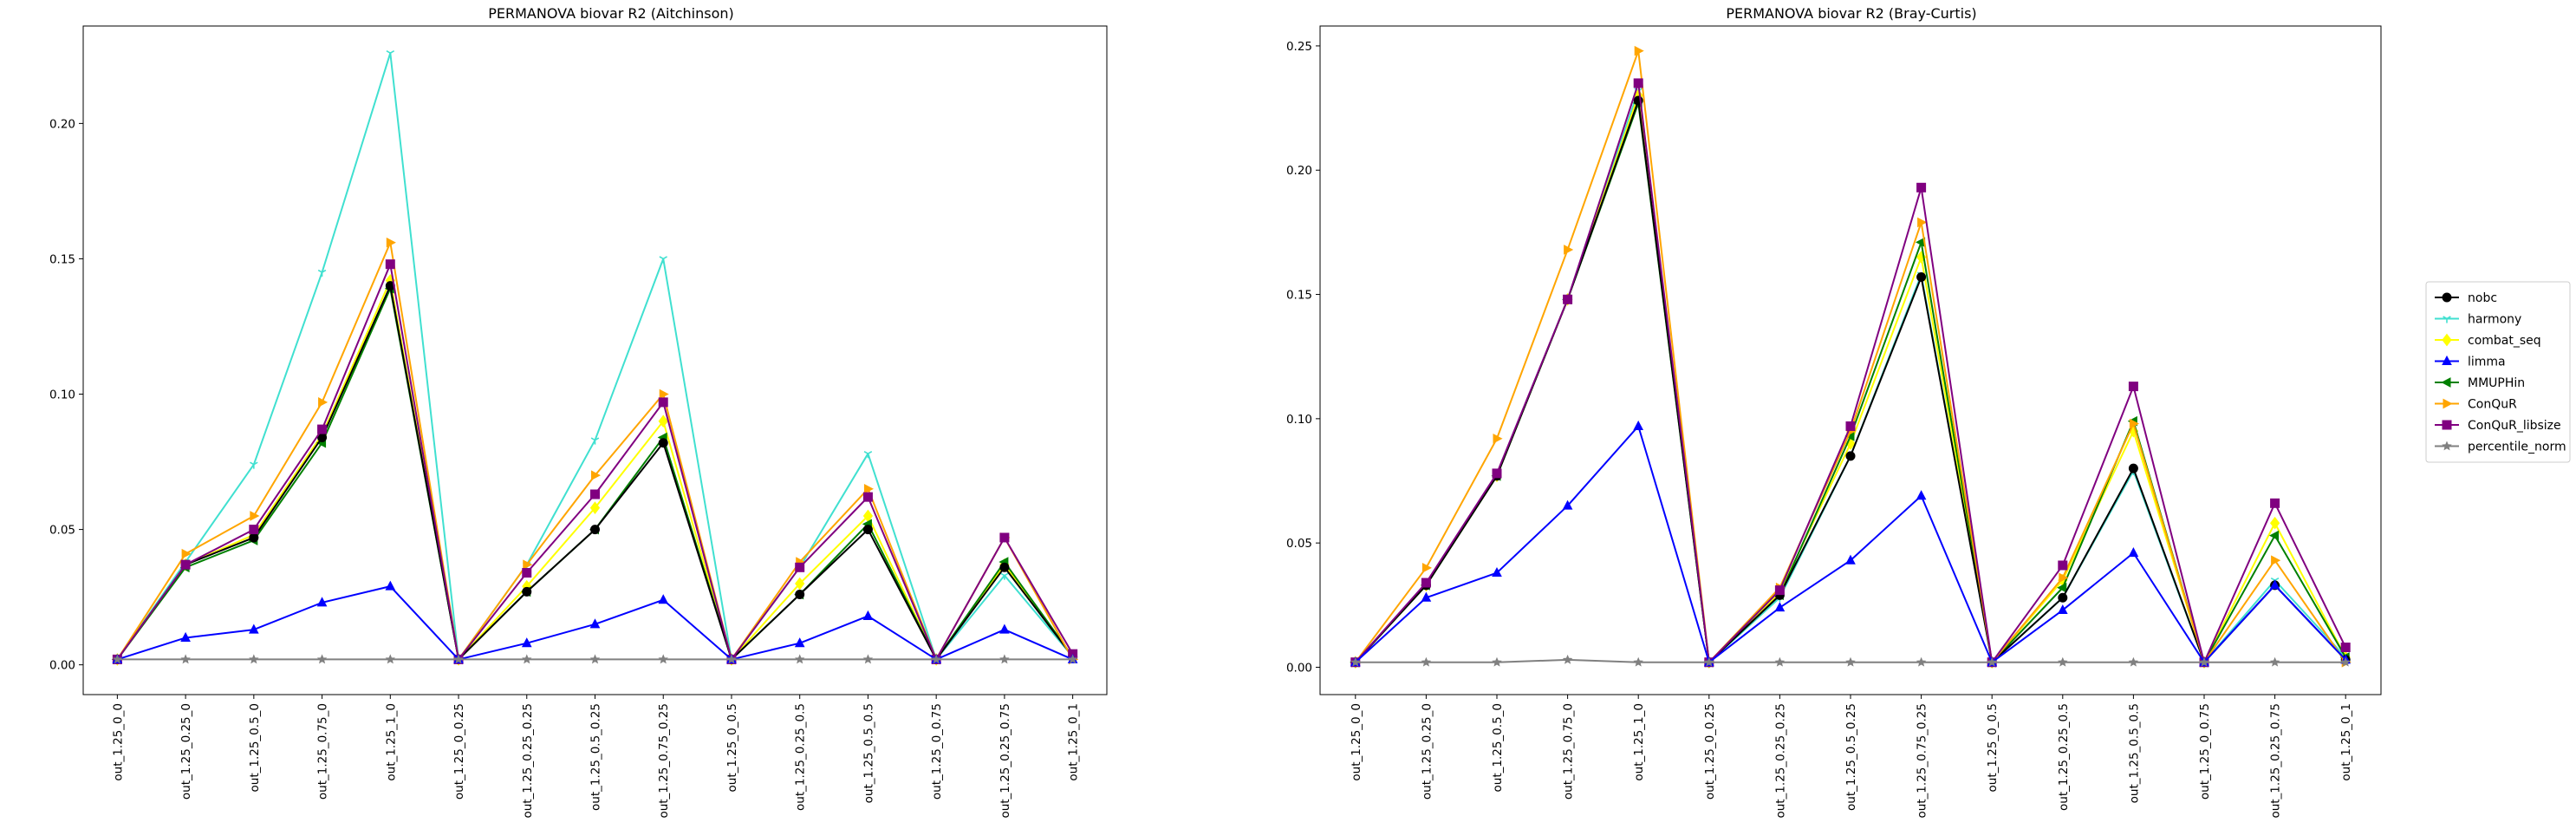  I want to click on x-tick-label: out_1.25_0.5_0, so click(1498, 747).